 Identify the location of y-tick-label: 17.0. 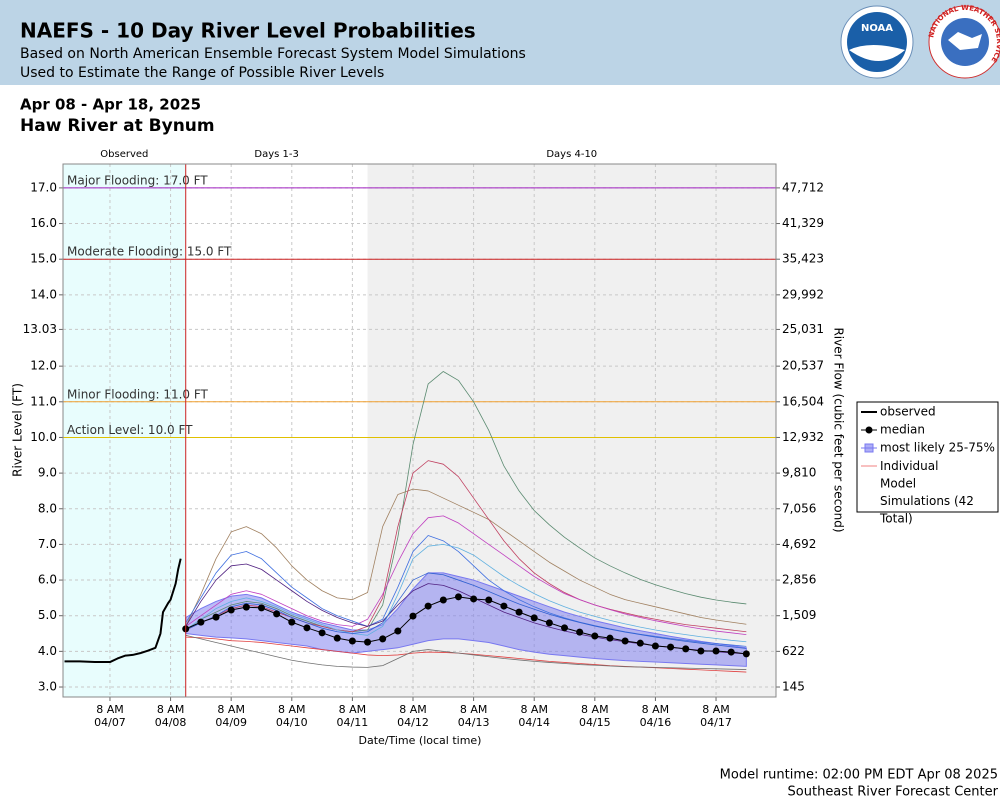
(43, 187).